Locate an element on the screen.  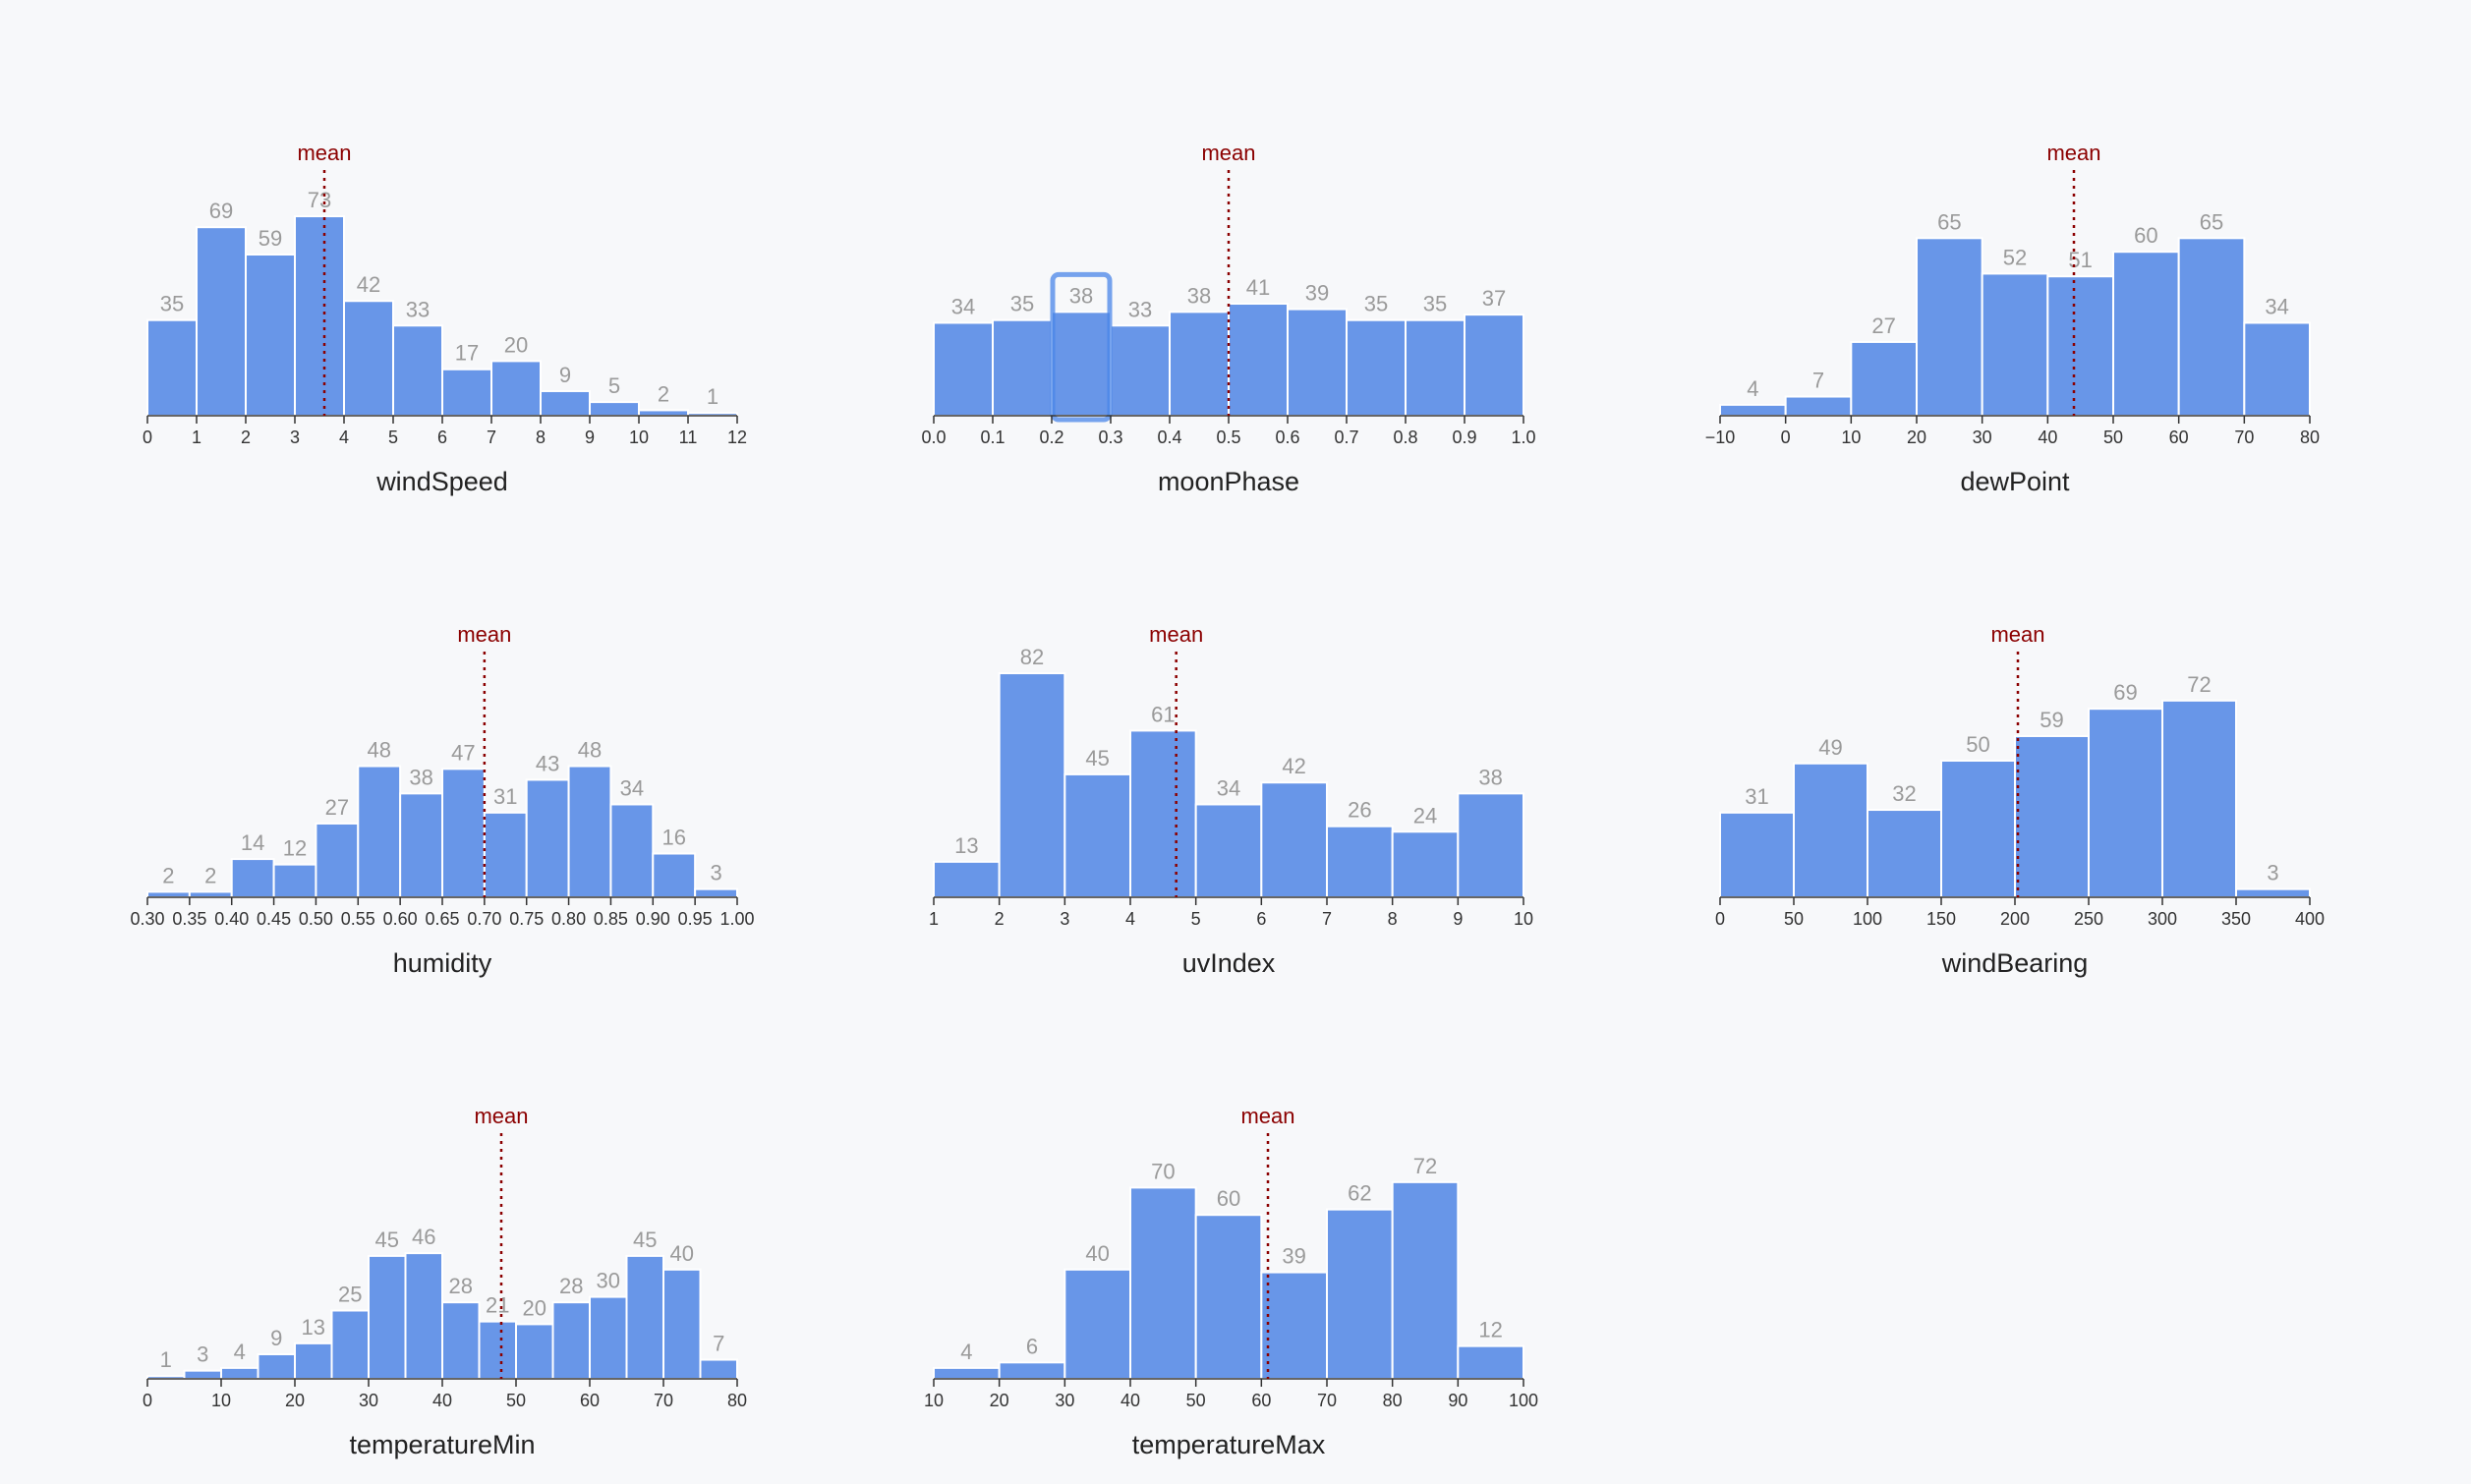
selected-bin-highlight is located at coordinates (1081, 347).